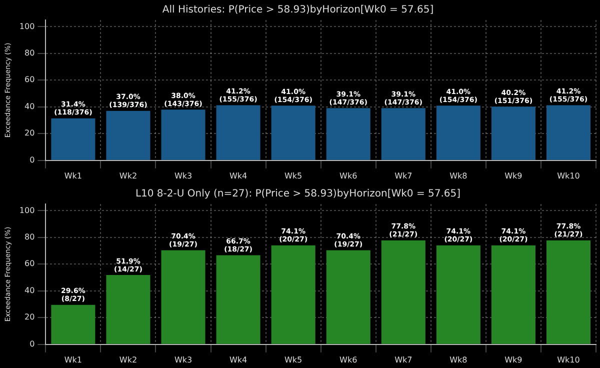 The image size is (600, 368). Describe the element at coordinates (298, 10) in the screenshot. I see `chart-title: All Histories: P(Price > 58.93)byHorizon[Wk0 = 57.65]` at that location.